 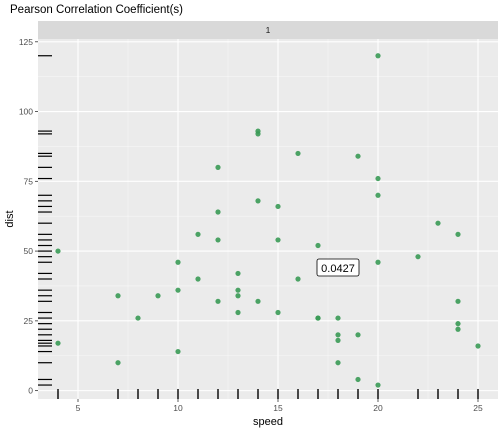 I want to click on y-tick-label: 125, so click(x=26, y=42).